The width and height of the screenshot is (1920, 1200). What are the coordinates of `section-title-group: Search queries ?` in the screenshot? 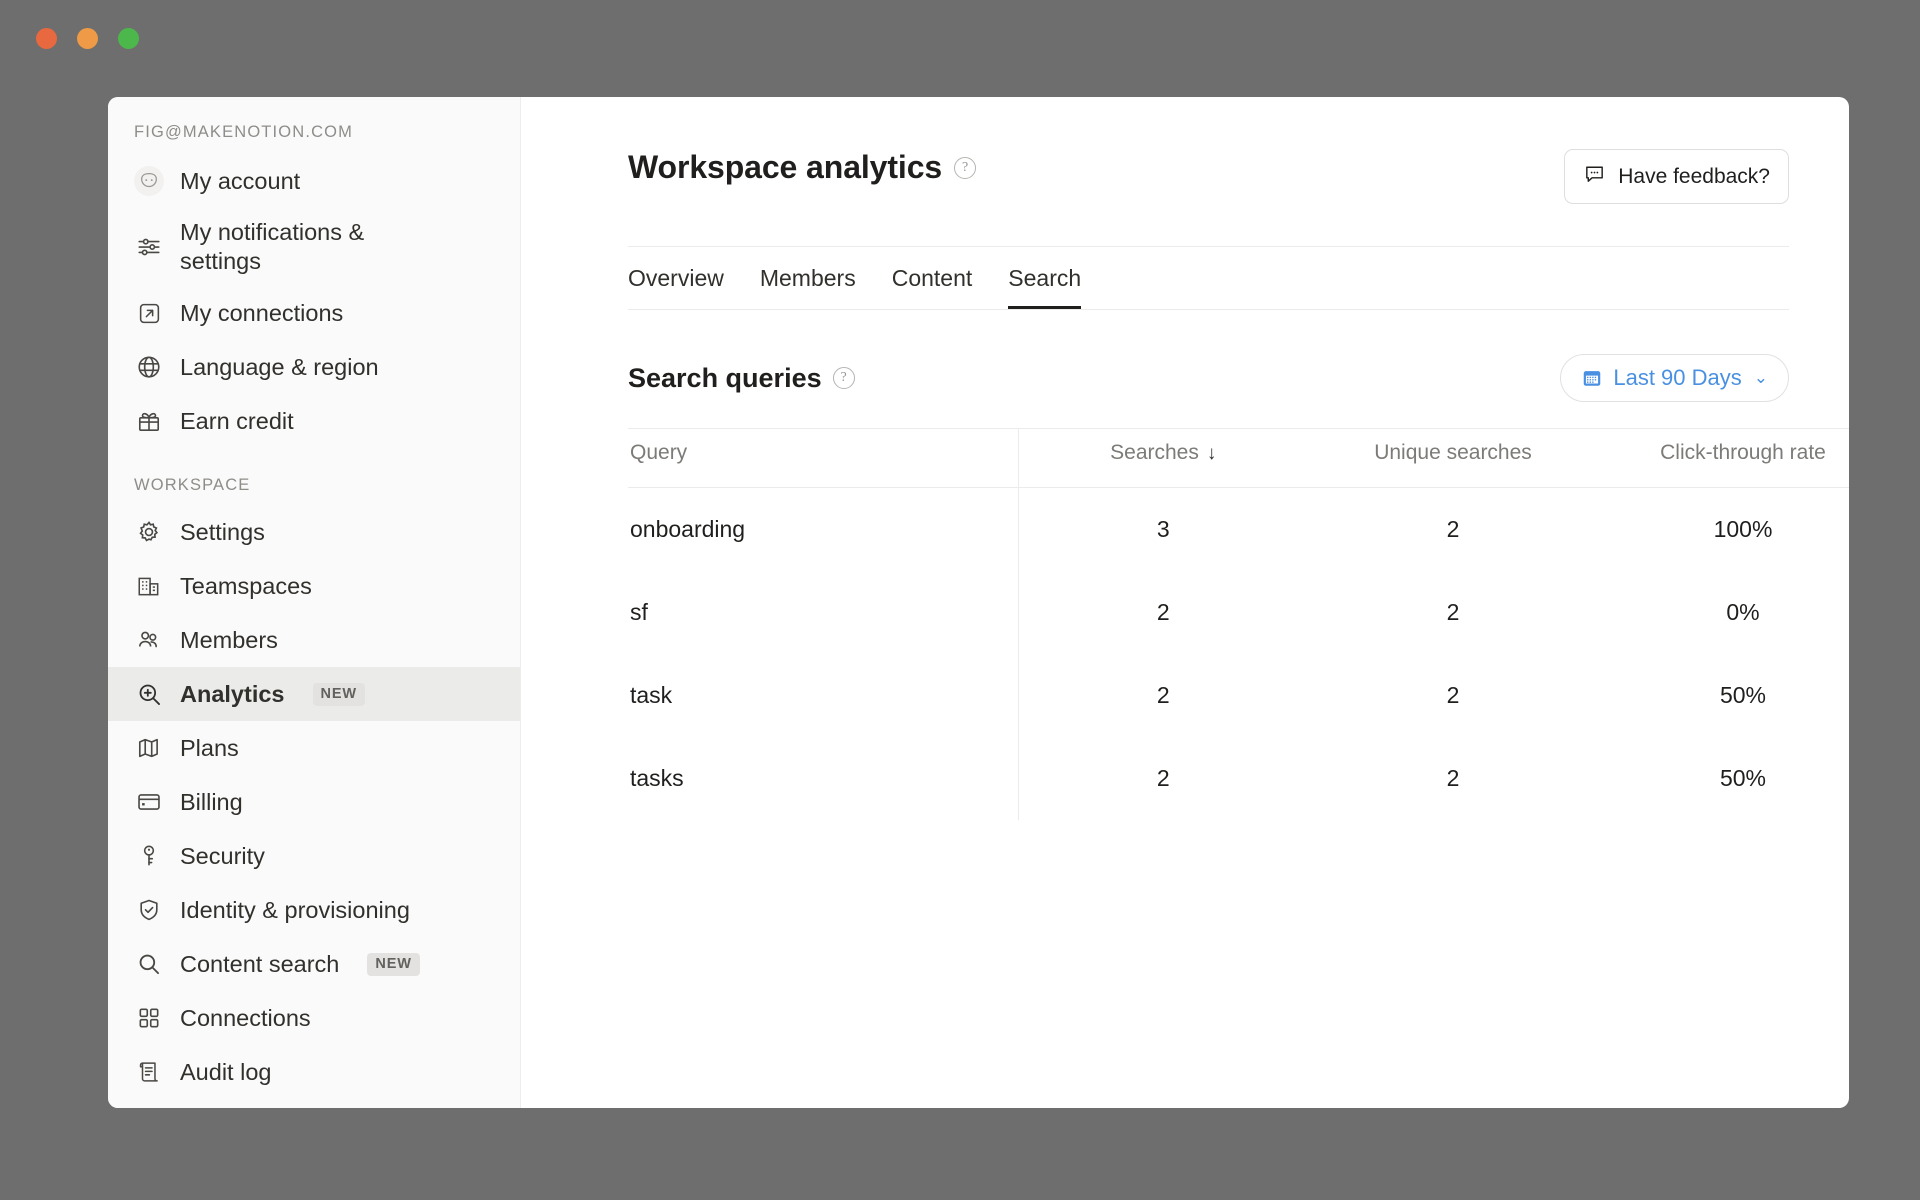 It's located at (741, 378).